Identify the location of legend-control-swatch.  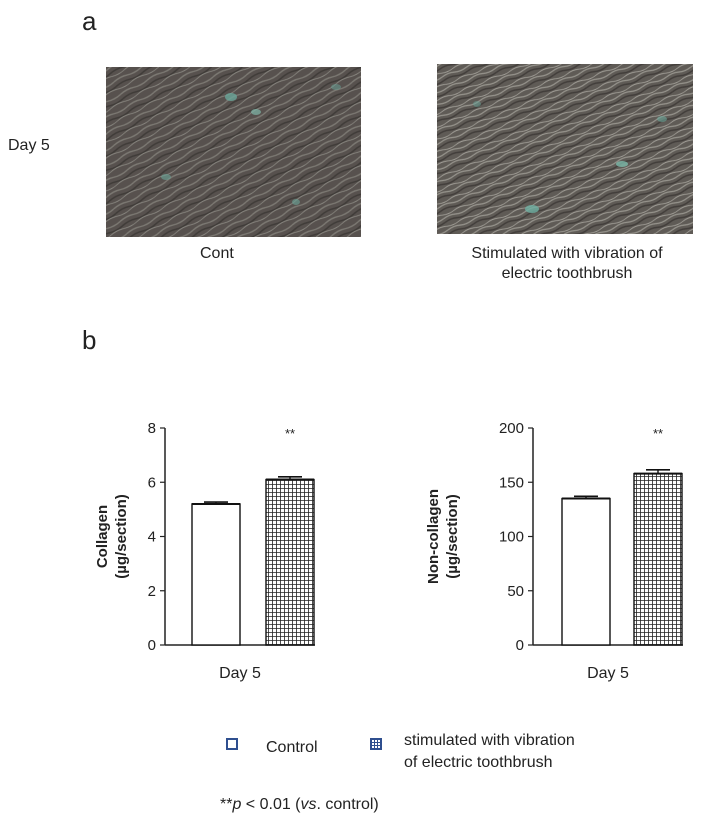
(232, 744).